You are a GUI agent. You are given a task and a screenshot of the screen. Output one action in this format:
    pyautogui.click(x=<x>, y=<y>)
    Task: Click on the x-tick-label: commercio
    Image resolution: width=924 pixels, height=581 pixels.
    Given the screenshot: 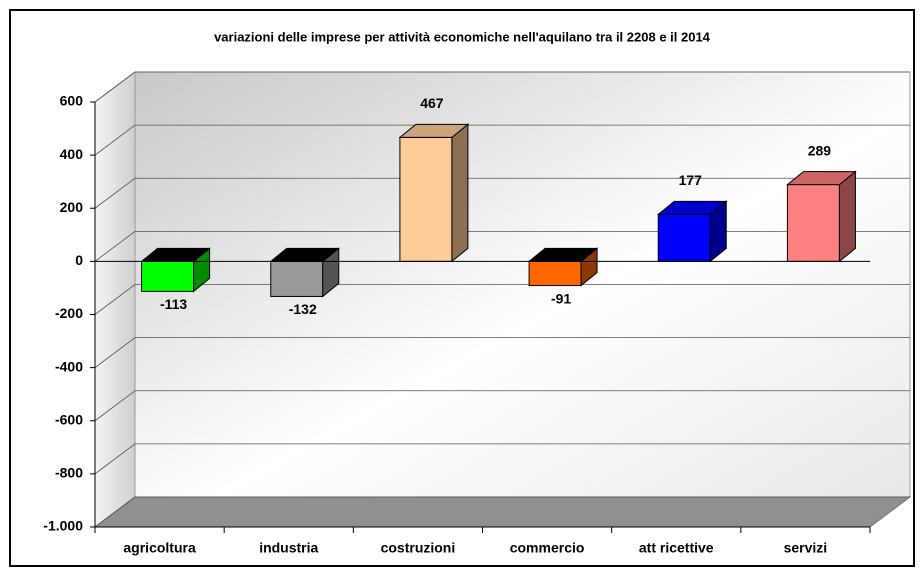 What is the action you would take?
    pyautogui.click(x=547, y=548)
    